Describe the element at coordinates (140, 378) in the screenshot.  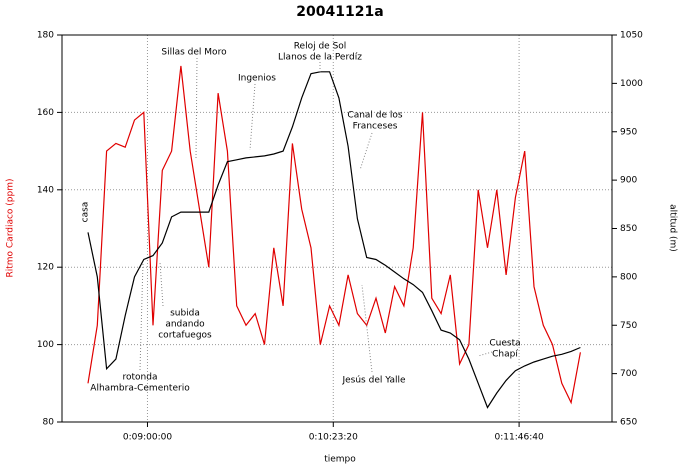
I see `annotation: rotonda` at that location.